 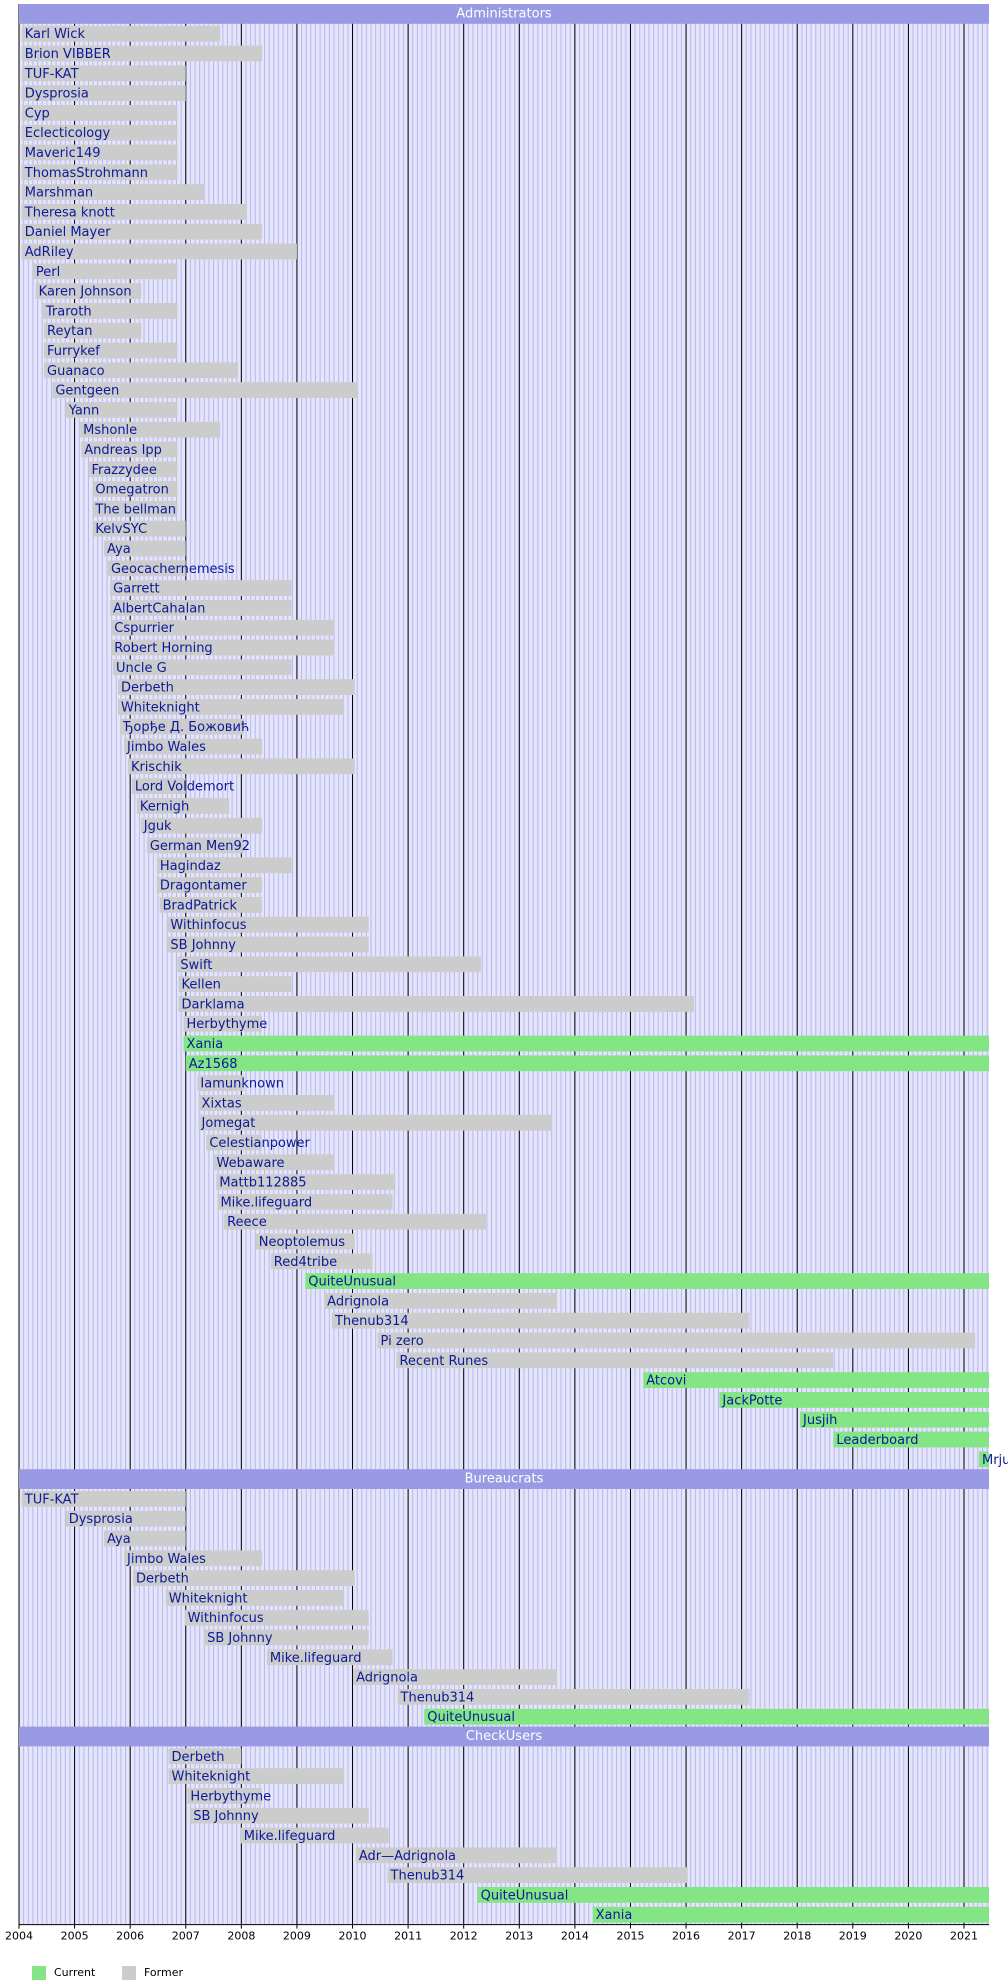 What do you see at coordinates (196, 965) in the screenshot?
I see `user-label: Swift` at bounding box center [196, 965].